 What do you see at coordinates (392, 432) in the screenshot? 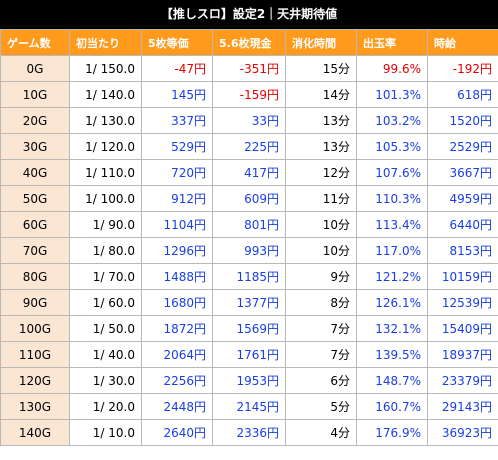
I see `cell-payout-rate: 176.9%` at bounding box center [392, 432].